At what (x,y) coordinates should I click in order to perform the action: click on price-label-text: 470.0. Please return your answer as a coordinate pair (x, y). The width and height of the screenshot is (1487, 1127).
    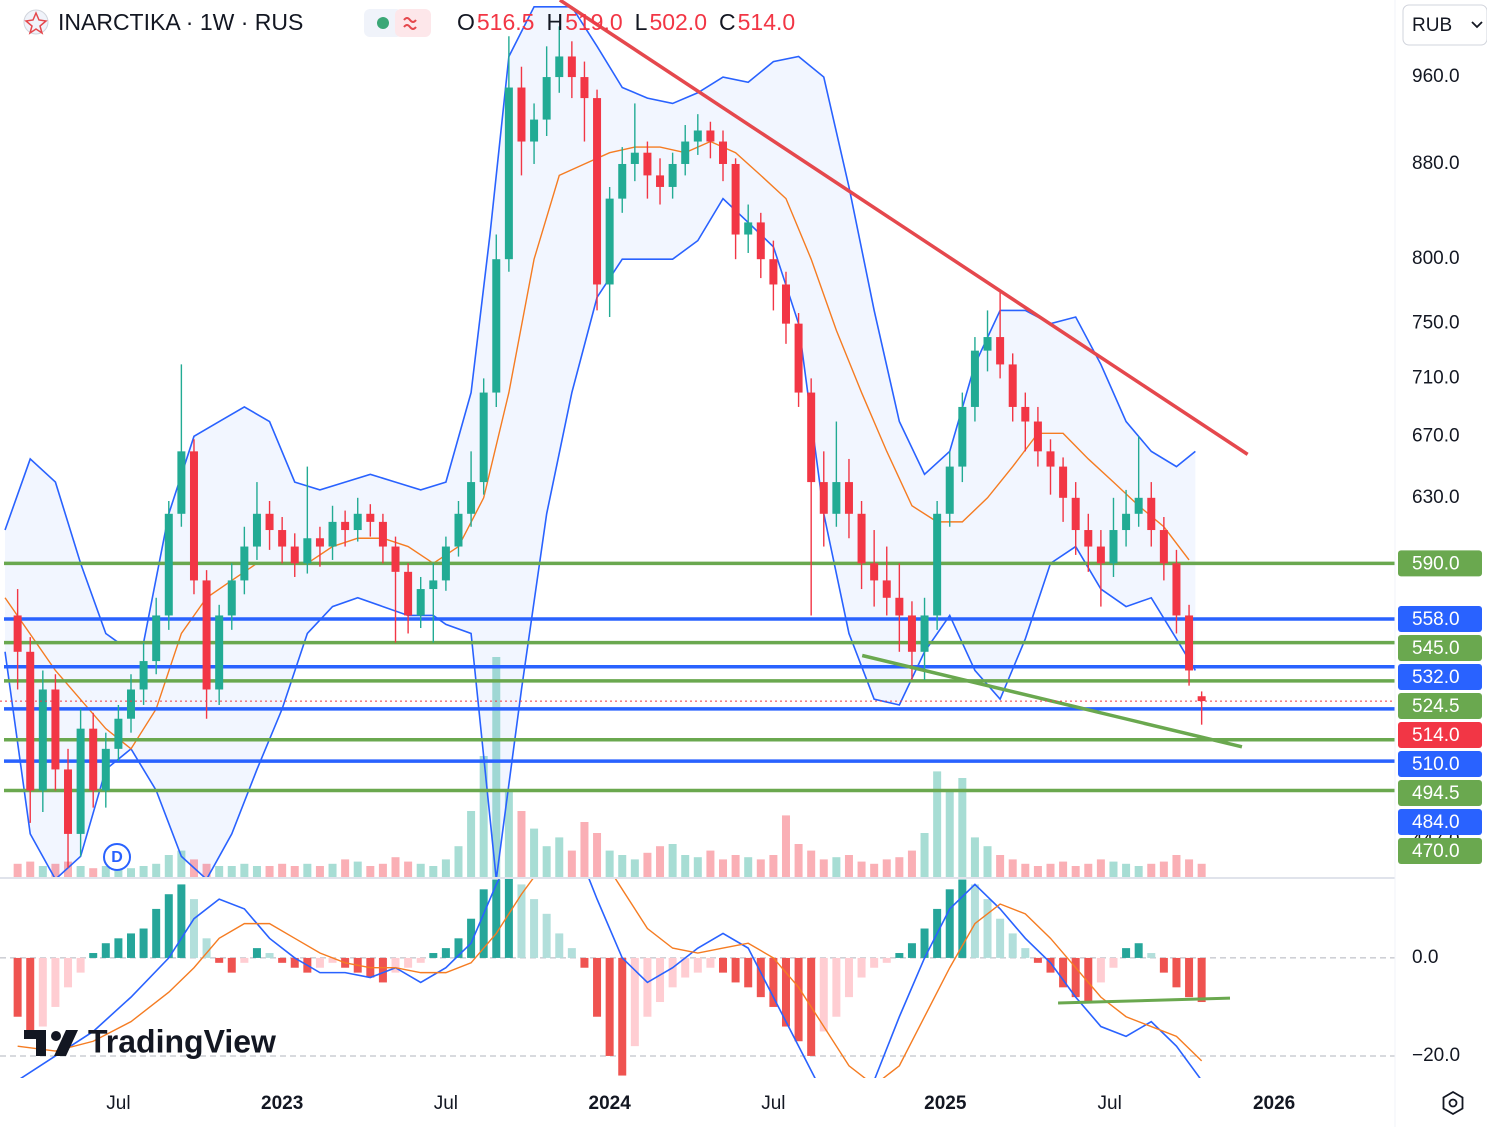
    Looking at the image, I should click on (1436, 851).